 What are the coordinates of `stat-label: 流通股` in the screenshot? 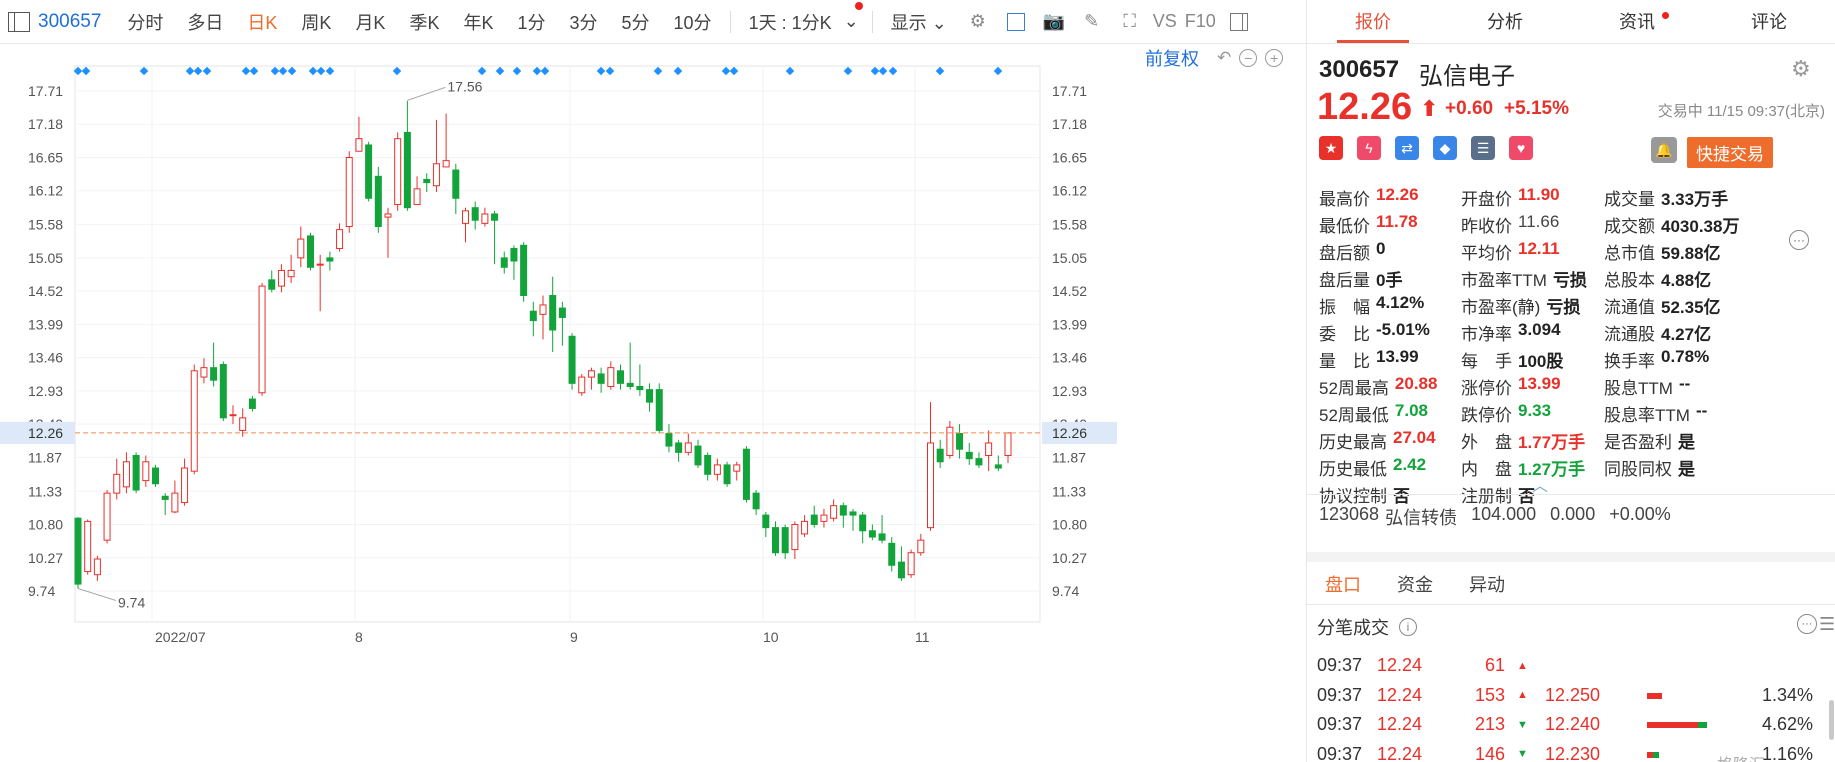 It's located at (1629, 334).